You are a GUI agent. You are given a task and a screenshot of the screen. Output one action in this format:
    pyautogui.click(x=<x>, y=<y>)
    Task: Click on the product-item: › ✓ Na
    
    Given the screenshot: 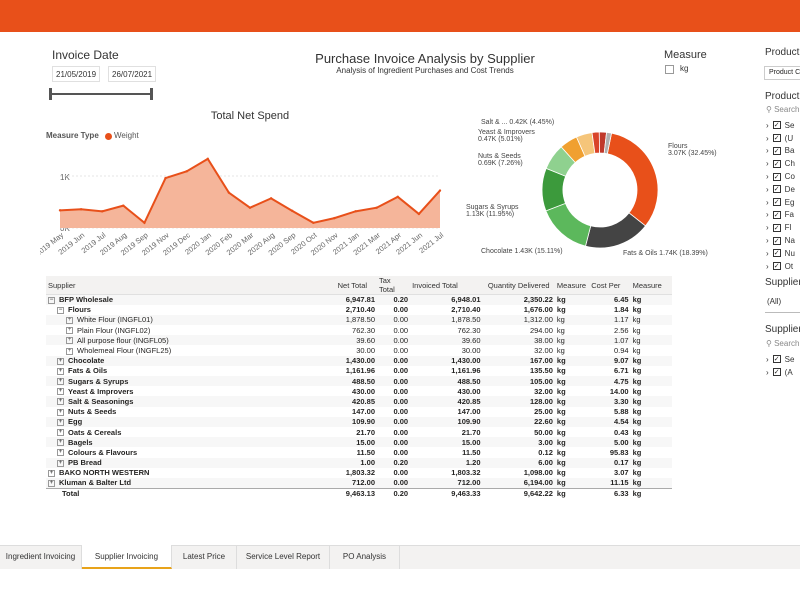 What is the action you would take?
    pyautogui.click(x=780, y=240)
    